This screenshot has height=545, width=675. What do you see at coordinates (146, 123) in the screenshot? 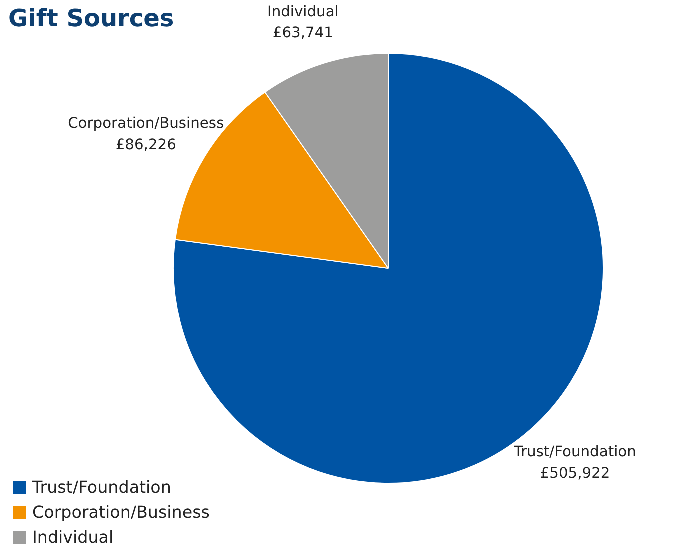
I see `slice-label: Corporation/Business` at bounding box center [146, 123].